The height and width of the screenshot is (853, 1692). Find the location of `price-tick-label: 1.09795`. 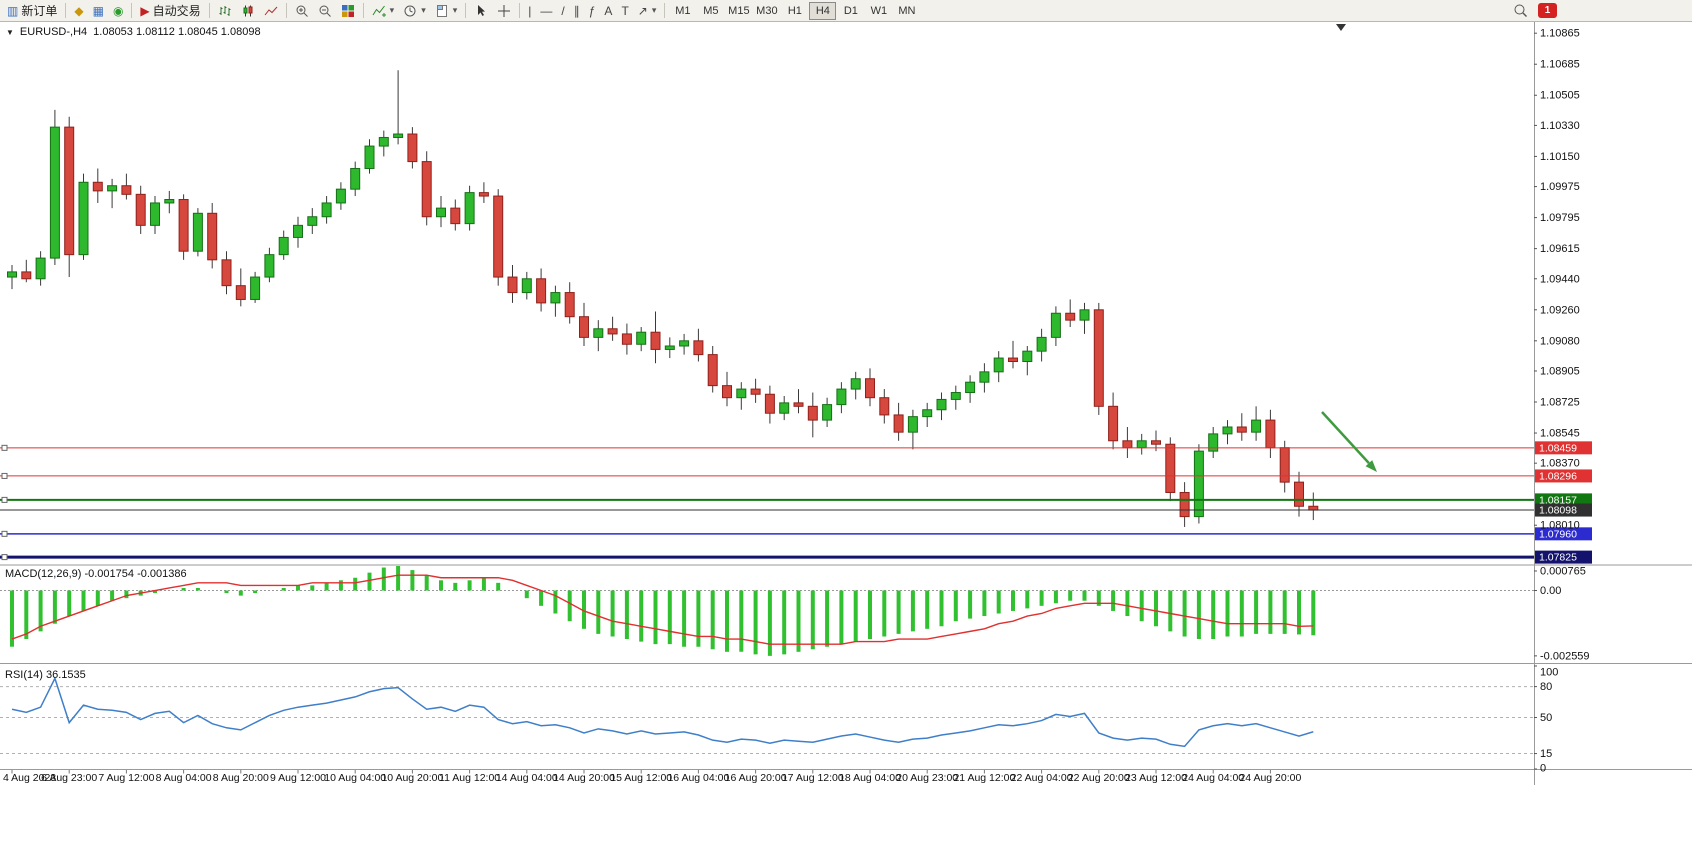

price-tick-label: 1.09795 is located at coordinates (1560, 218).